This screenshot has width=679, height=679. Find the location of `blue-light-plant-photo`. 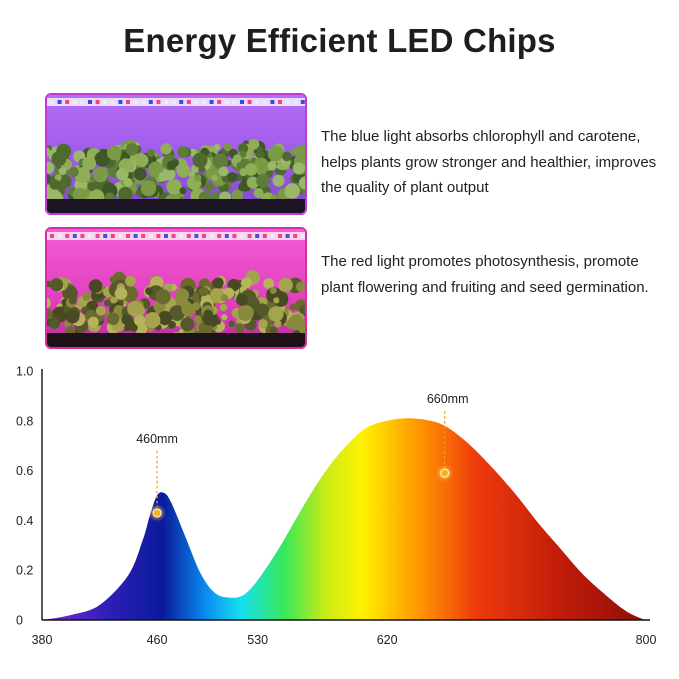

blue-light-plant-photo is located at coordinates (176, 154).